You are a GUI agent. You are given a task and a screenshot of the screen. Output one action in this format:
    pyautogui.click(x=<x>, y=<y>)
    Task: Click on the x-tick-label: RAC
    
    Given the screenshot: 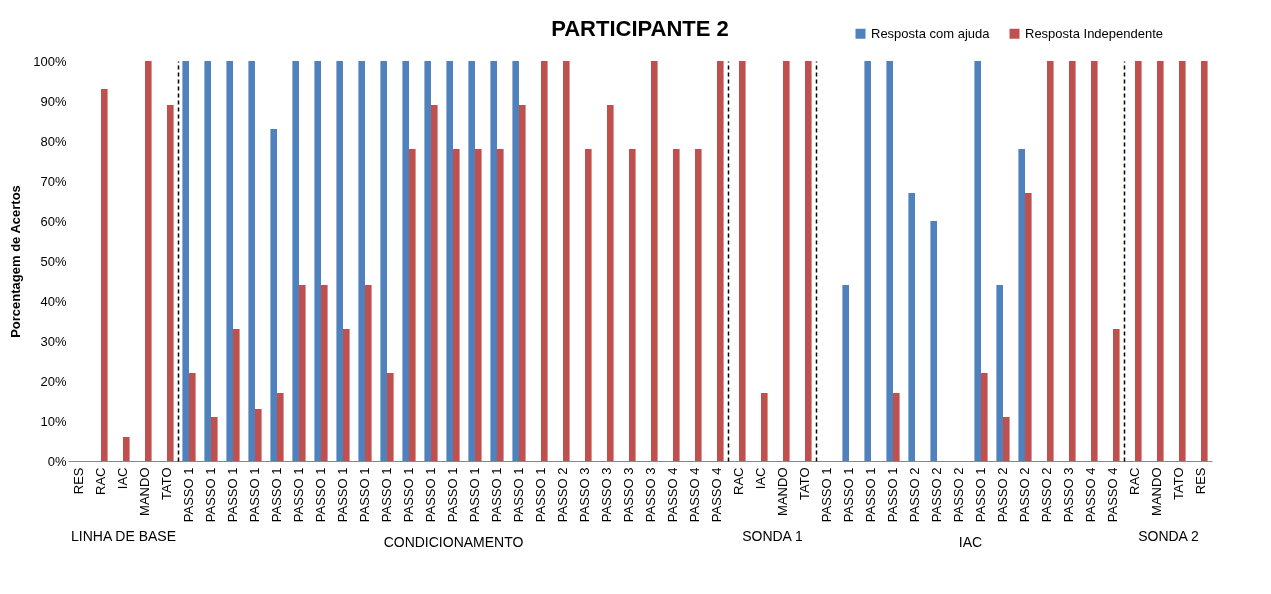 What is the action you would take?
    pyautogui.click(x=1134, y=481)
    